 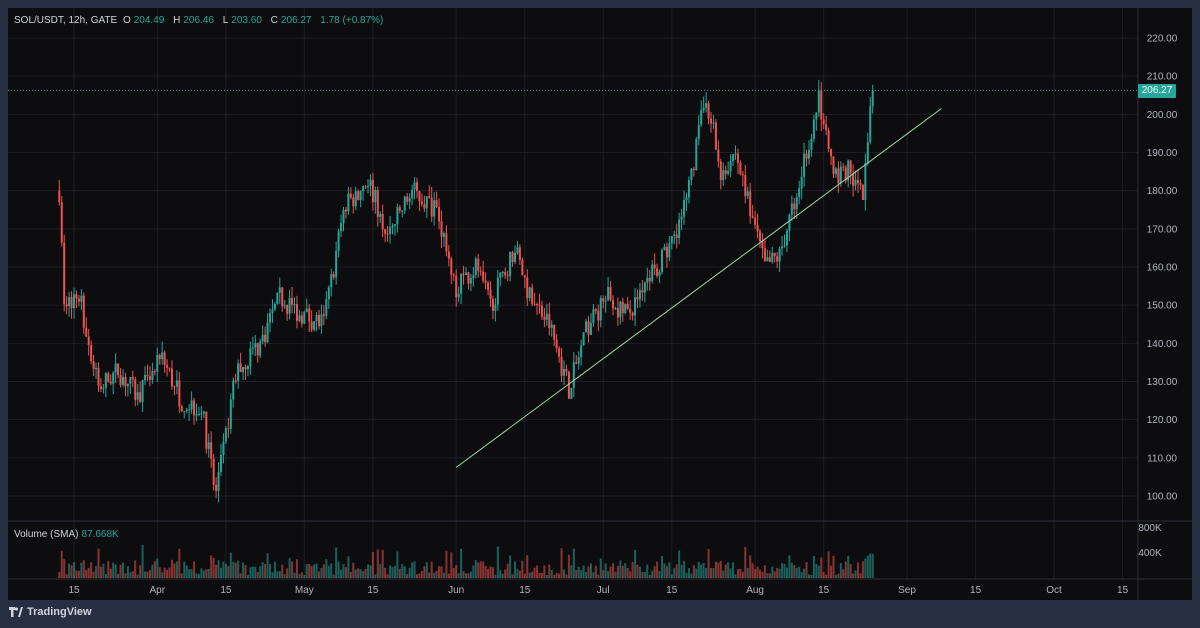 I want to click on high-label: H, so click(x=177, y=20).